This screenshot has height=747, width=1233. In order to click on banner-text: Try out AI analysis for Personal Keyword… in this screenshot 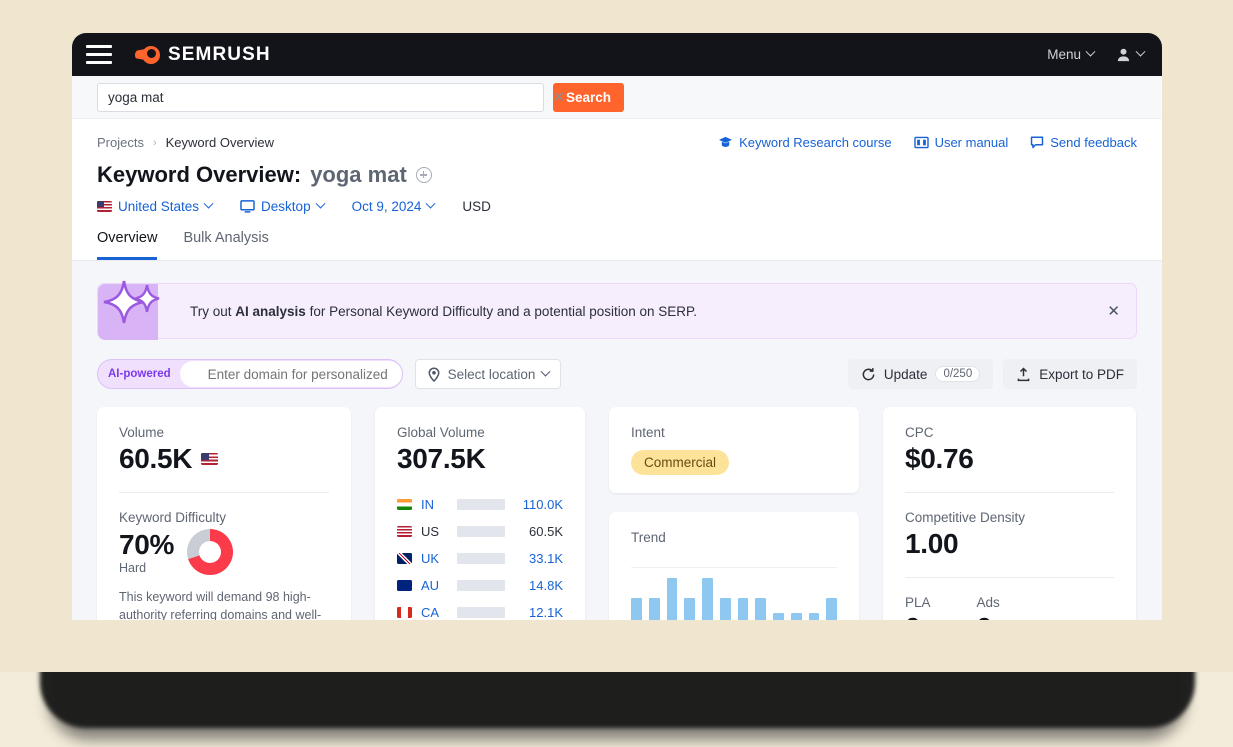, I will do `click(443, 311)`.